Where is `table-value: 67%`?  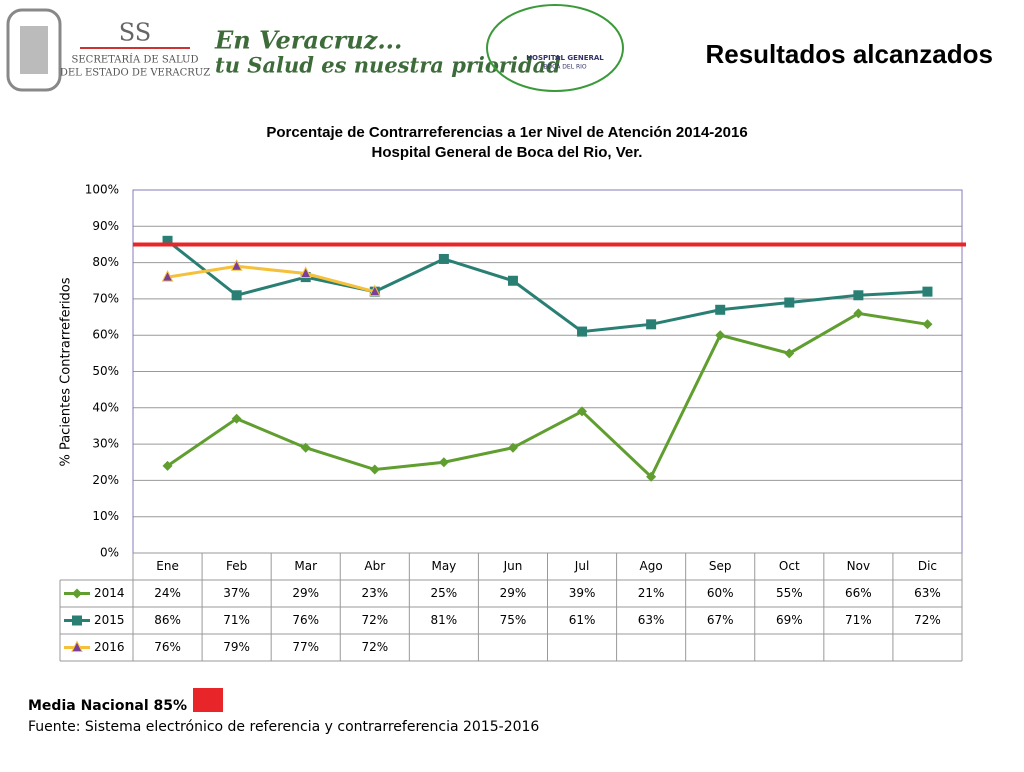
table-value: 67% is located at coordinates (720, 620).